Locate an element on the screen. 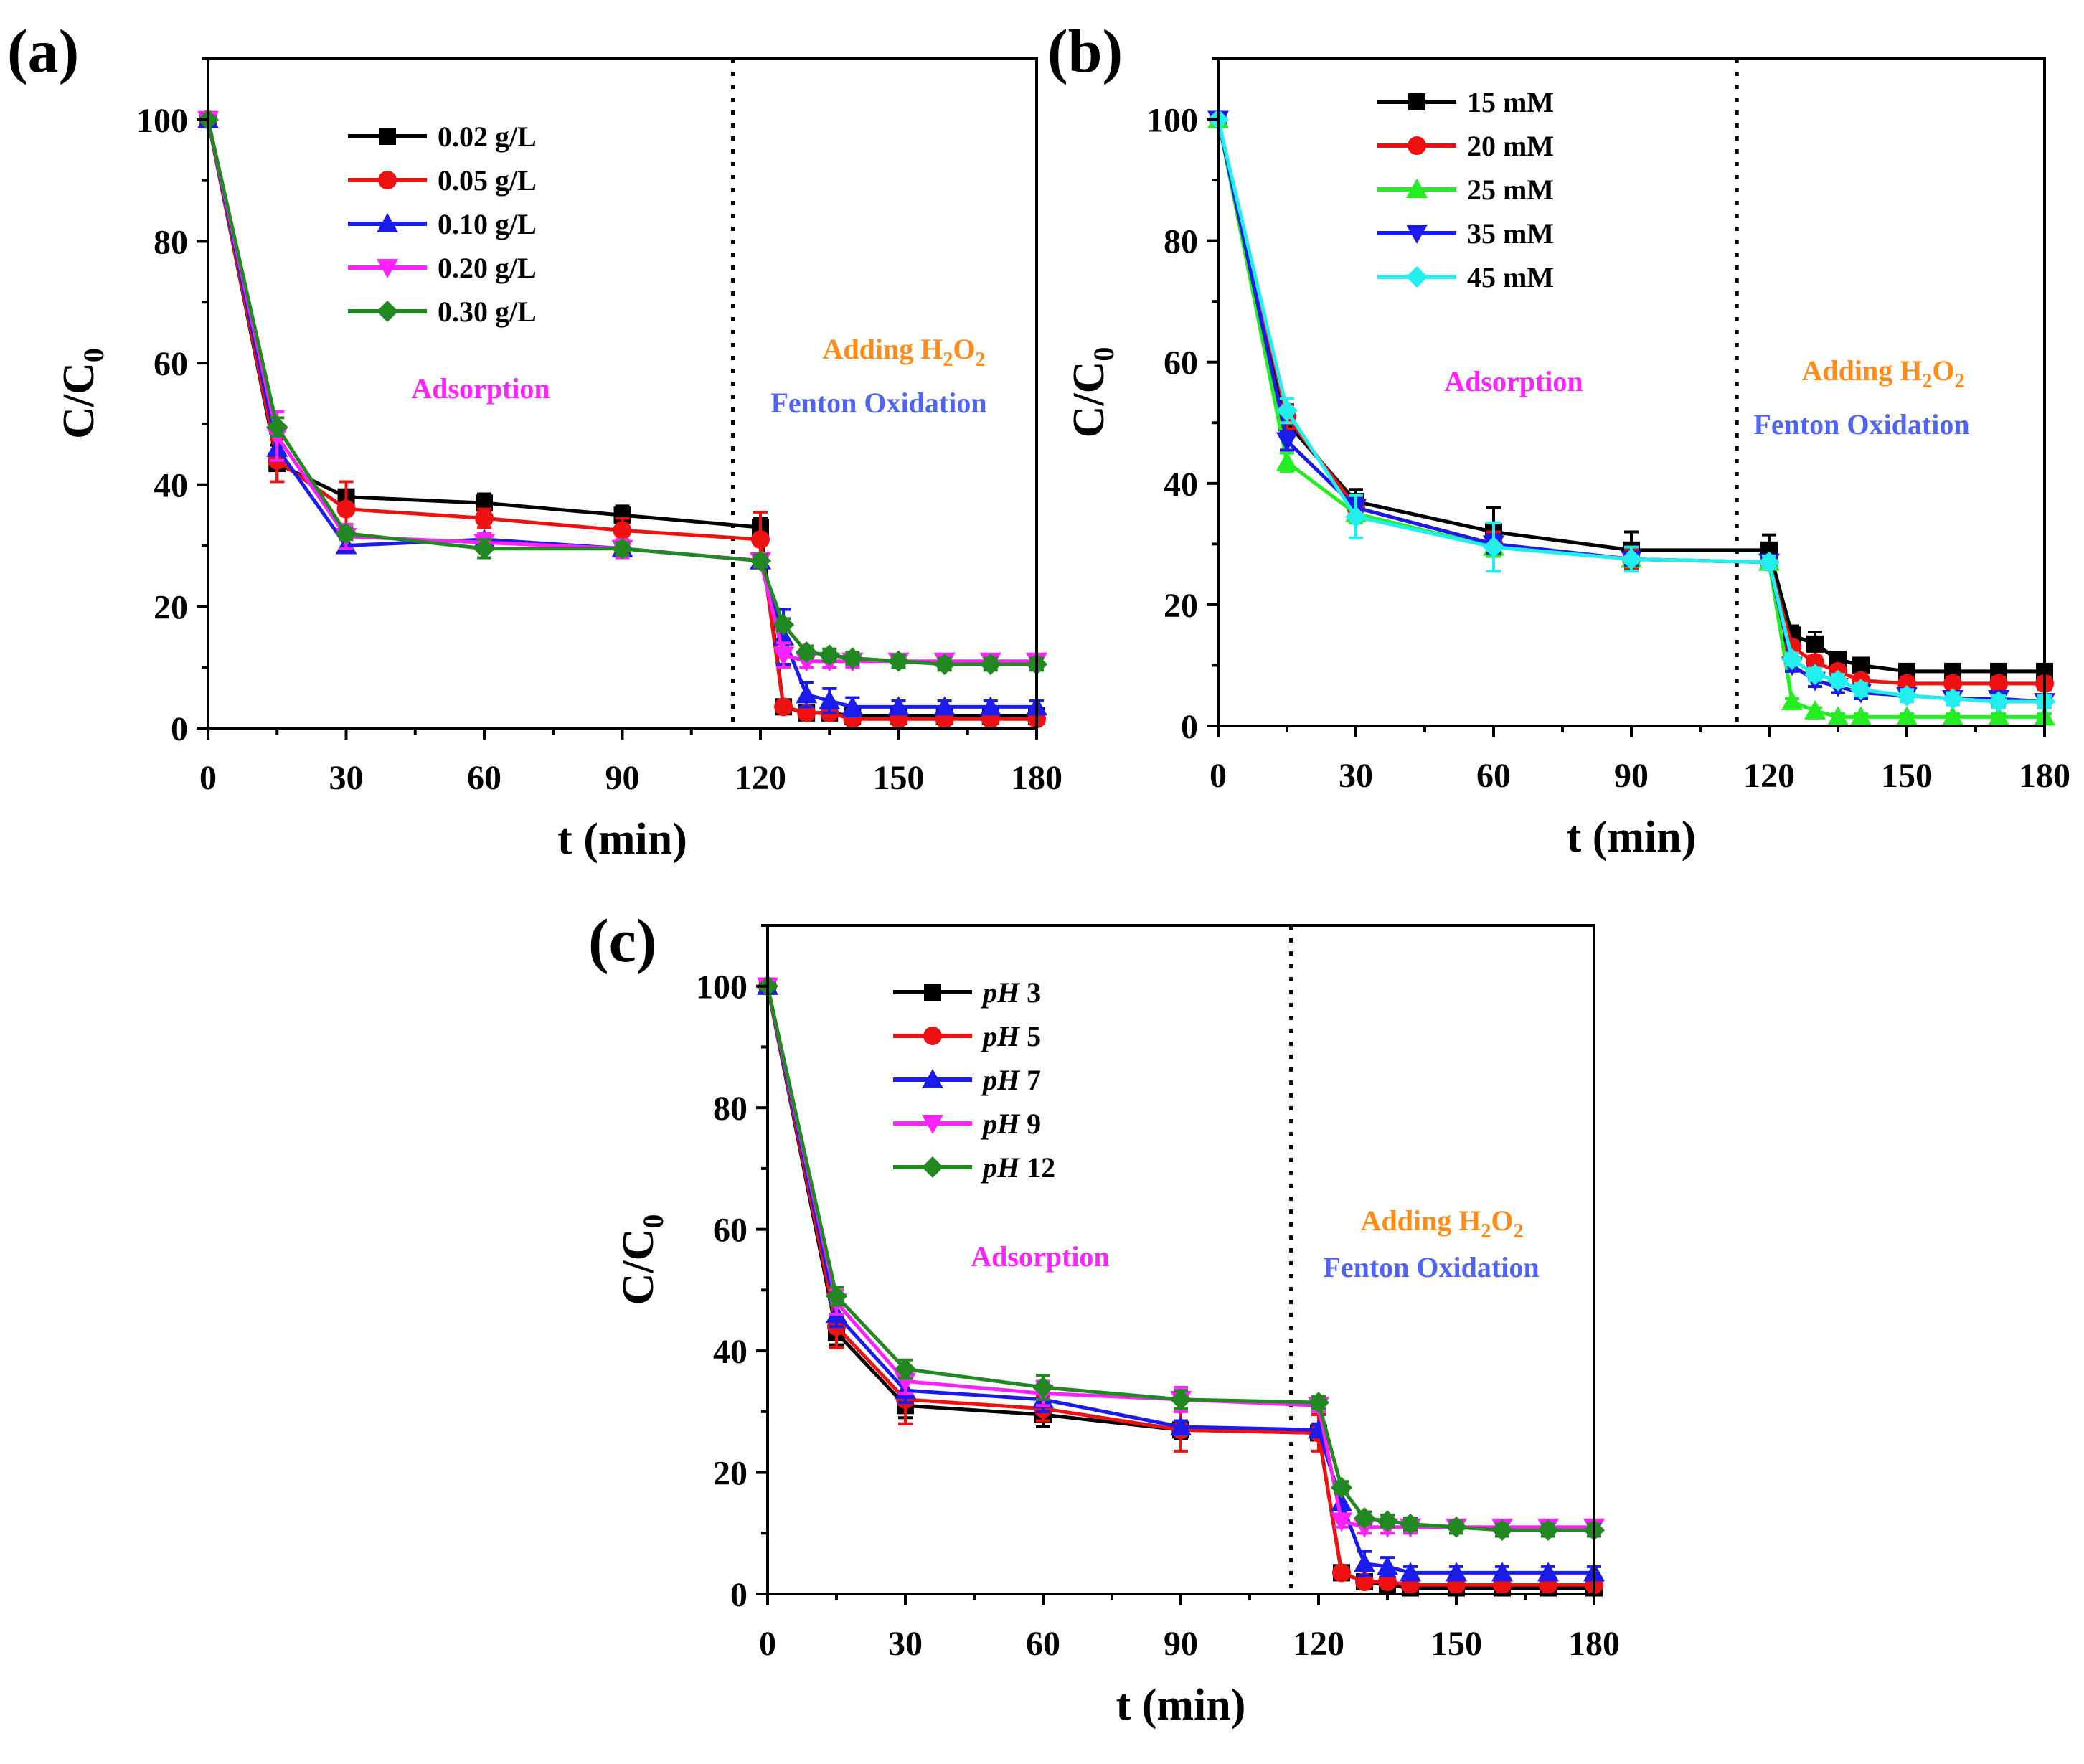  legend-label: 0.05 g/L is located at coordinates (487, 180).